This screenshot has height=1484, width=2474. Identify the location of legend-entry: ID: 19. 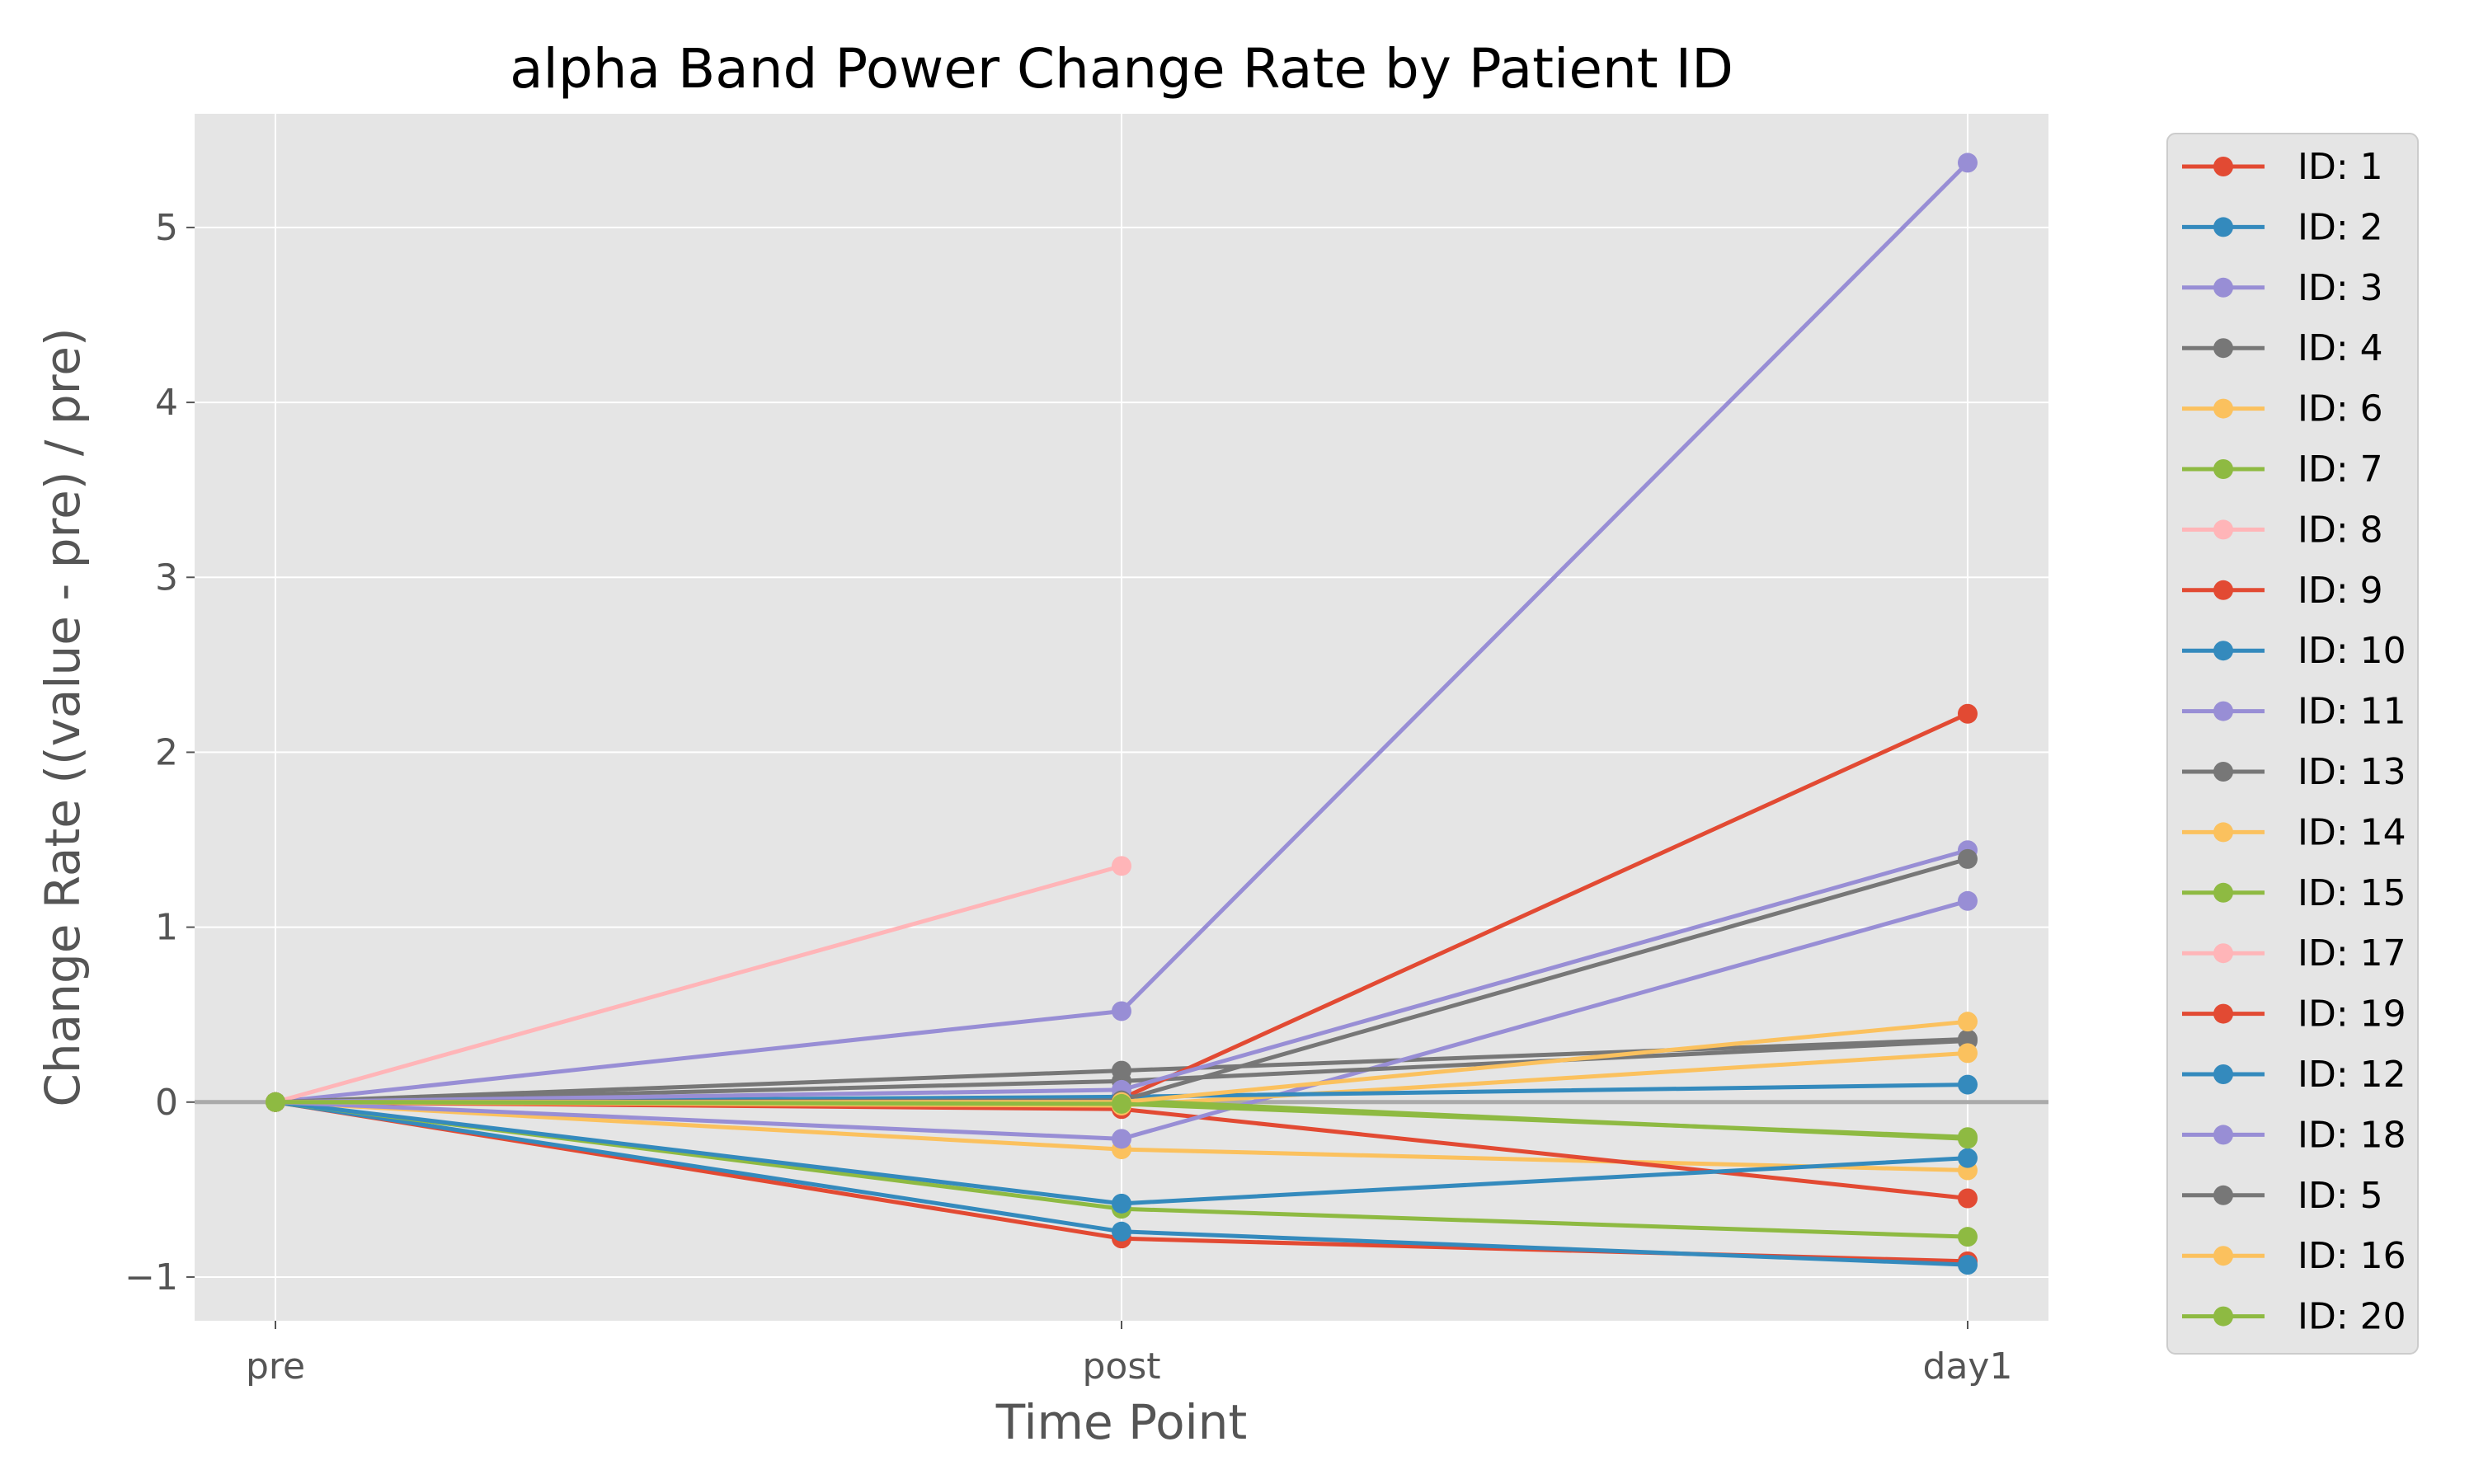
(2294, 1014).